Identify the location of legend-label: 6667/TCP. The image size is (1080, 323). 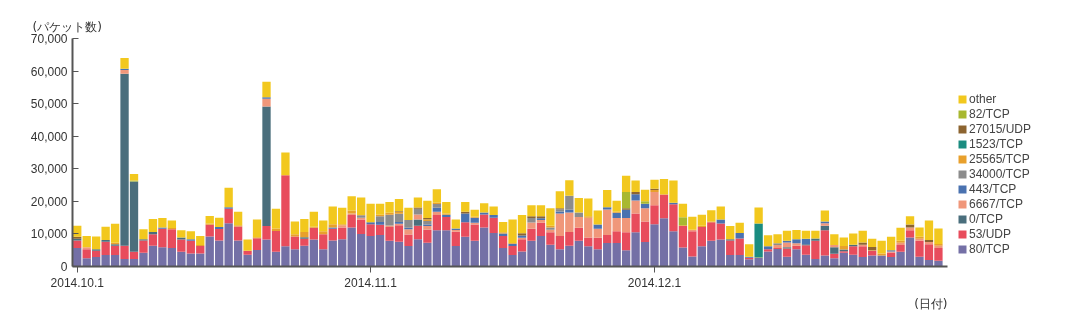
(996, 204).